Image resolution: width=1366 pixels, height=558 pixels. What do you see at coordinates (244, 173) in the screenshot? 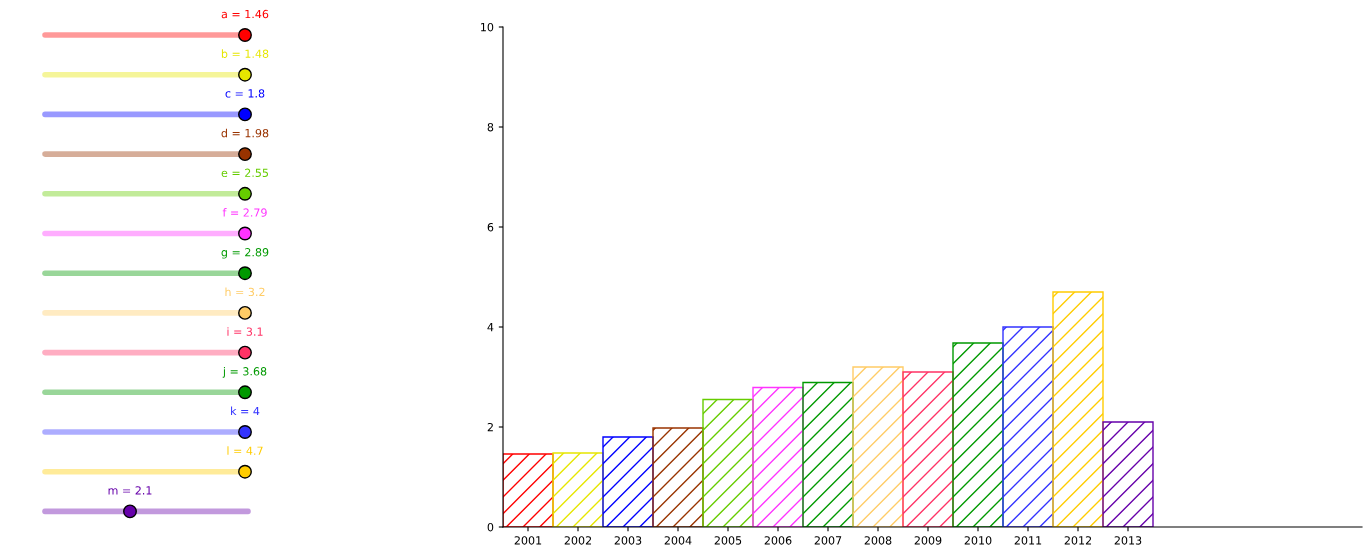
I see `text: e = 2.55` at bounding box center [244, 173].